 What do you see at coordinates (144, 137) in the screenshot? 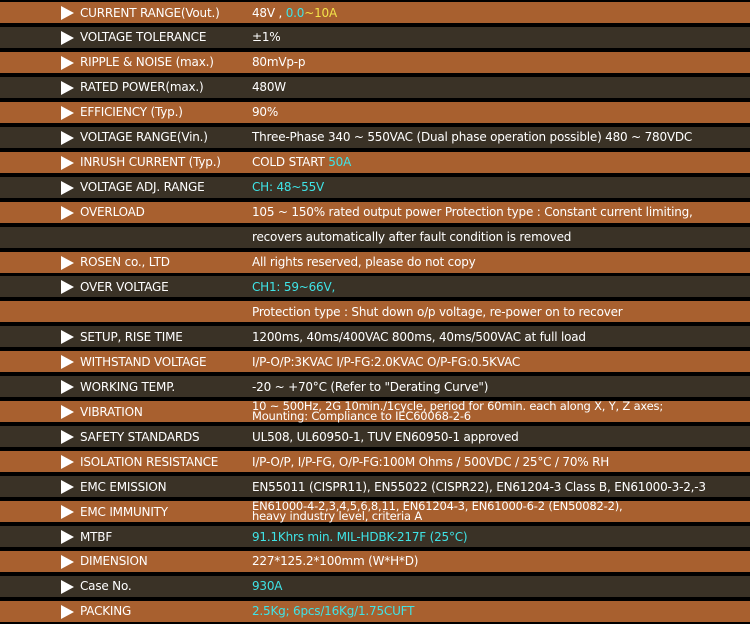
I see `spec-label: VOLTAGE RANGE(Vin.)` at bounding box center [144, 137].